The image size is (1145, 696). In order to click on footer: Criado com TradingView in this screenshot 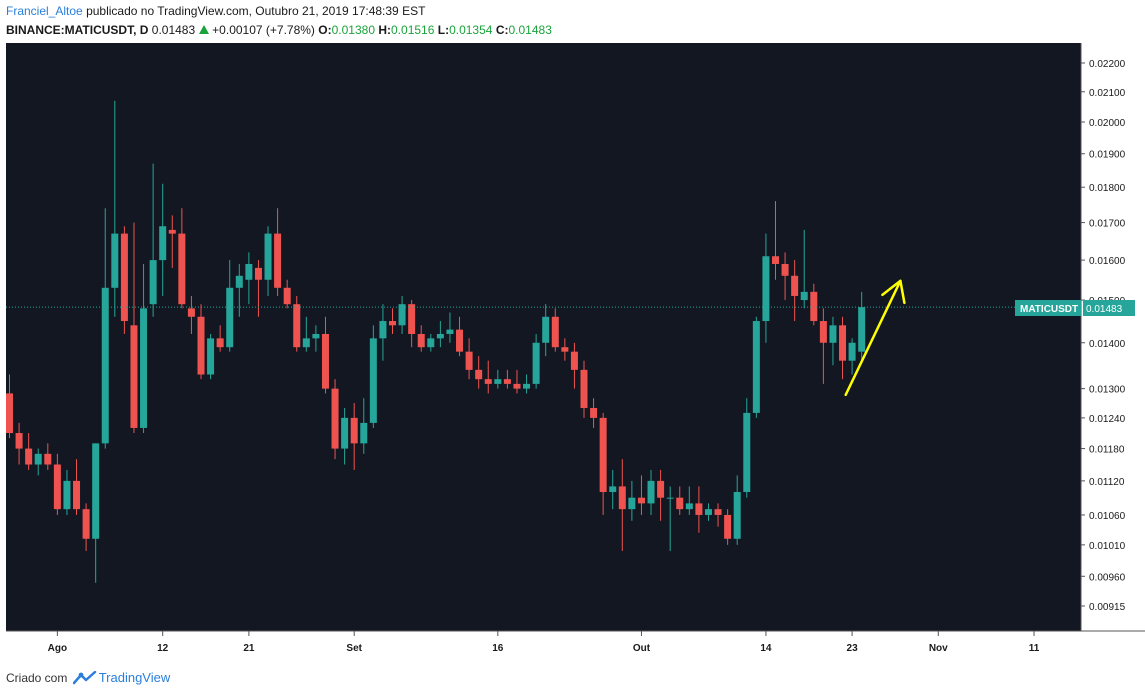, I will do `click(88, 679)`.